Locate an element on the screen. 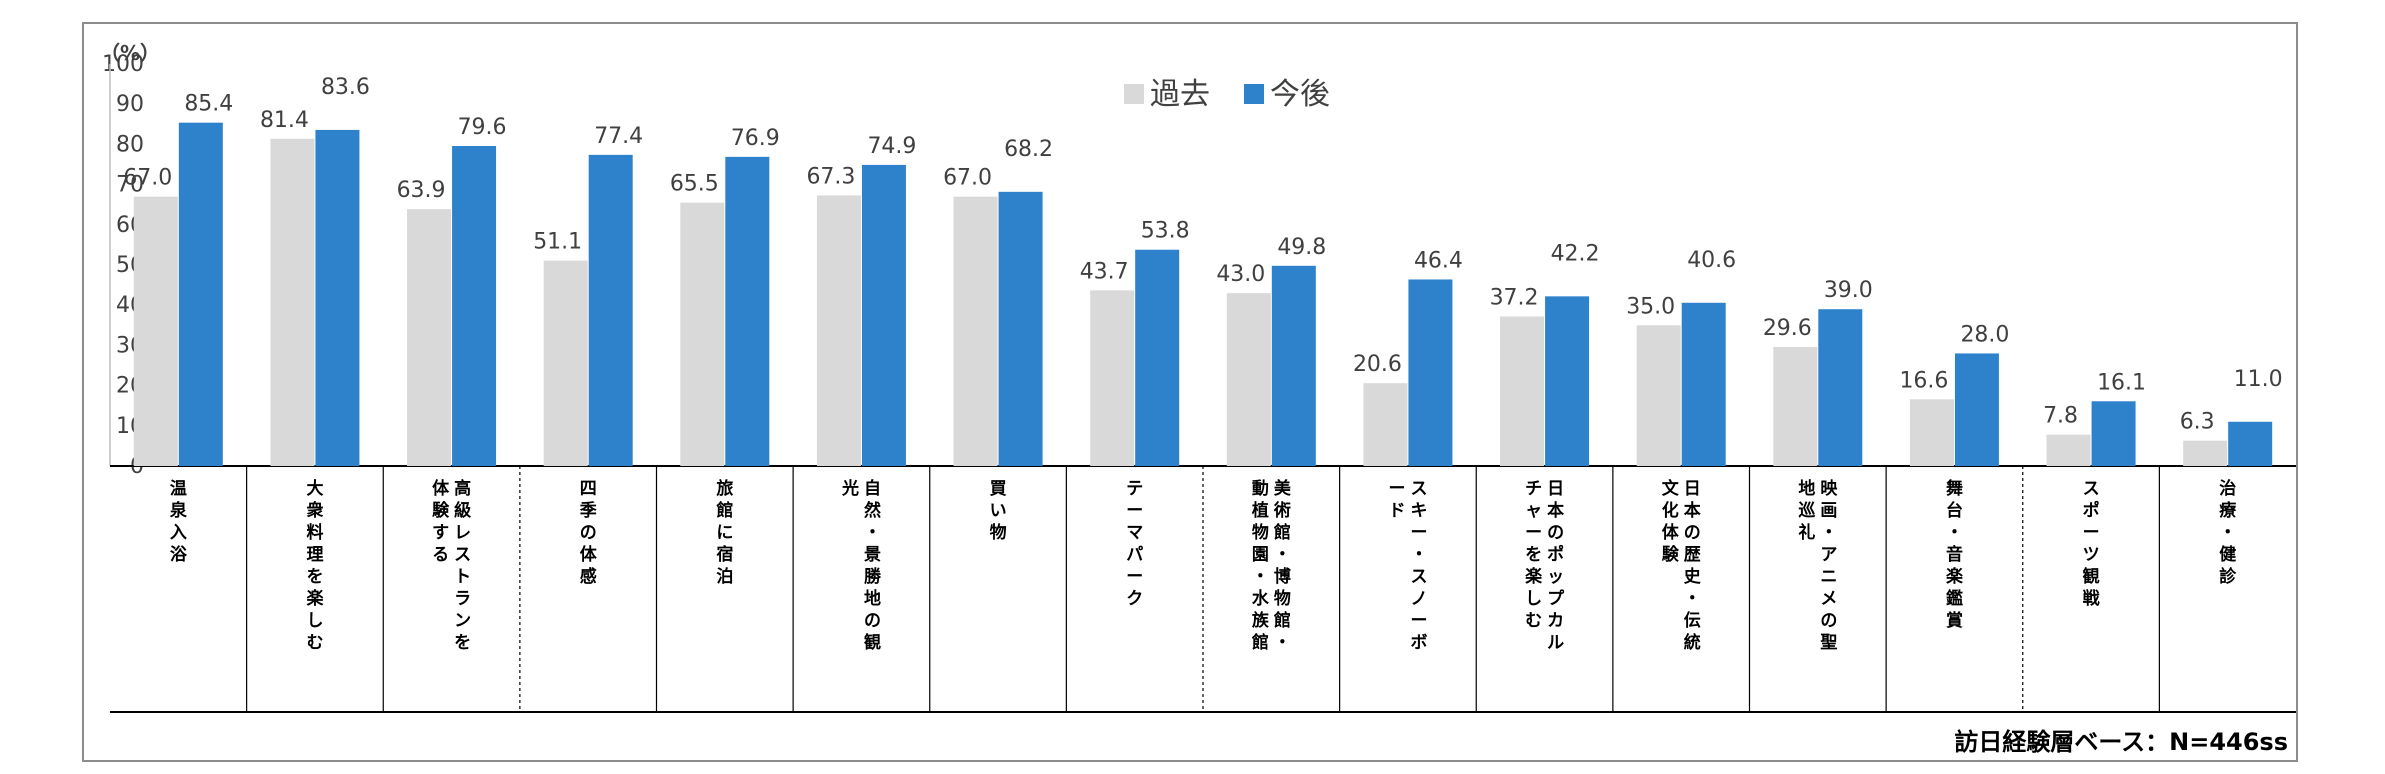 The height and width of the screenshot is (774, 2385). value-label-past-14: 7.8 is located at coordinates (2060, 416).